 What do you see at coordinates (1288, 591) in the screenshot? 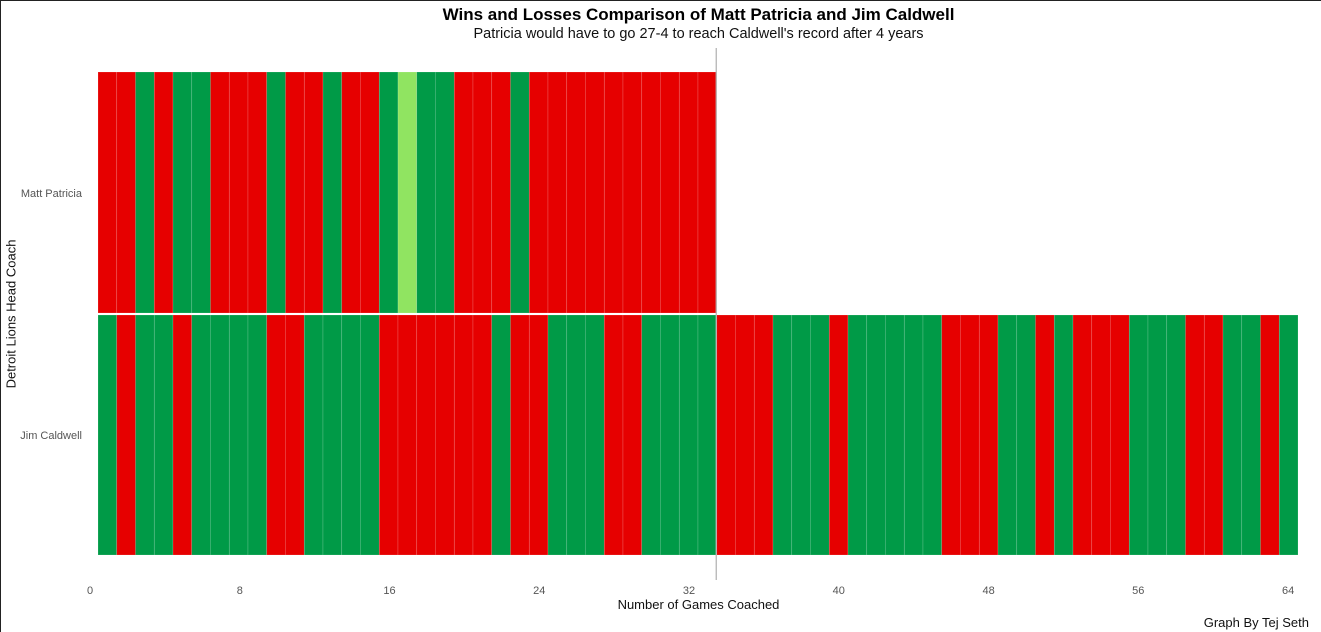
I see `x-tick-label: 64` at bounding box center [1288, 591].